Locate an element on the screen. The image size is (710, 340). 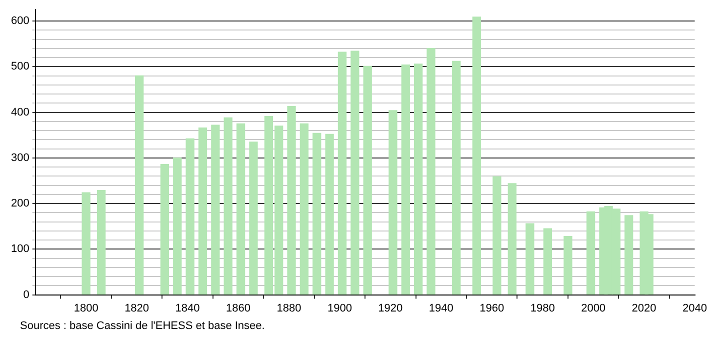
y-tick-label: 400 is located at coordinates (20, 112).